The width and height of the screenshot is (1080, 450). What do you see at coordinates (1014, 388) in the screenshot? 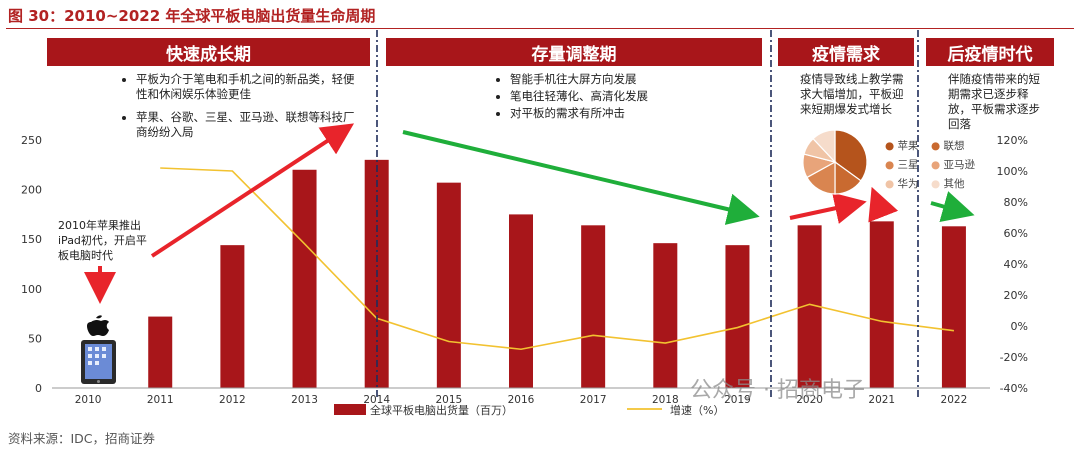
I see `right-tick-label: -40%` at bounding box center [1014, 388].